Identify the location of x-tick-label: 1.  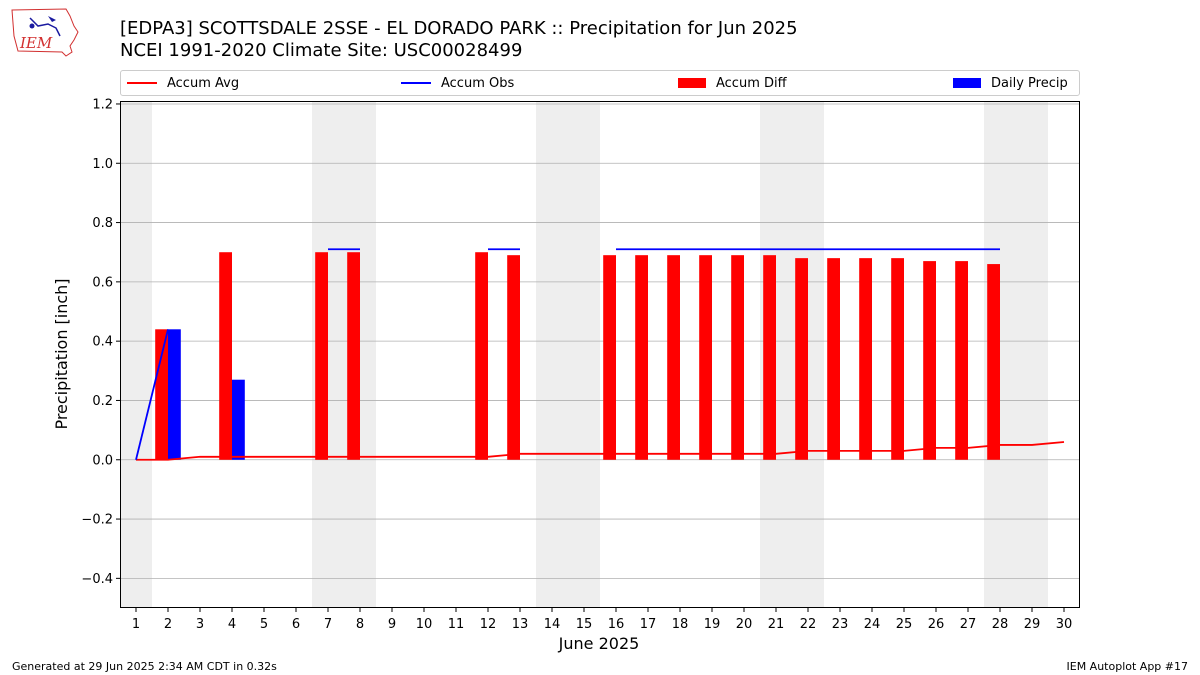
(136, 624).